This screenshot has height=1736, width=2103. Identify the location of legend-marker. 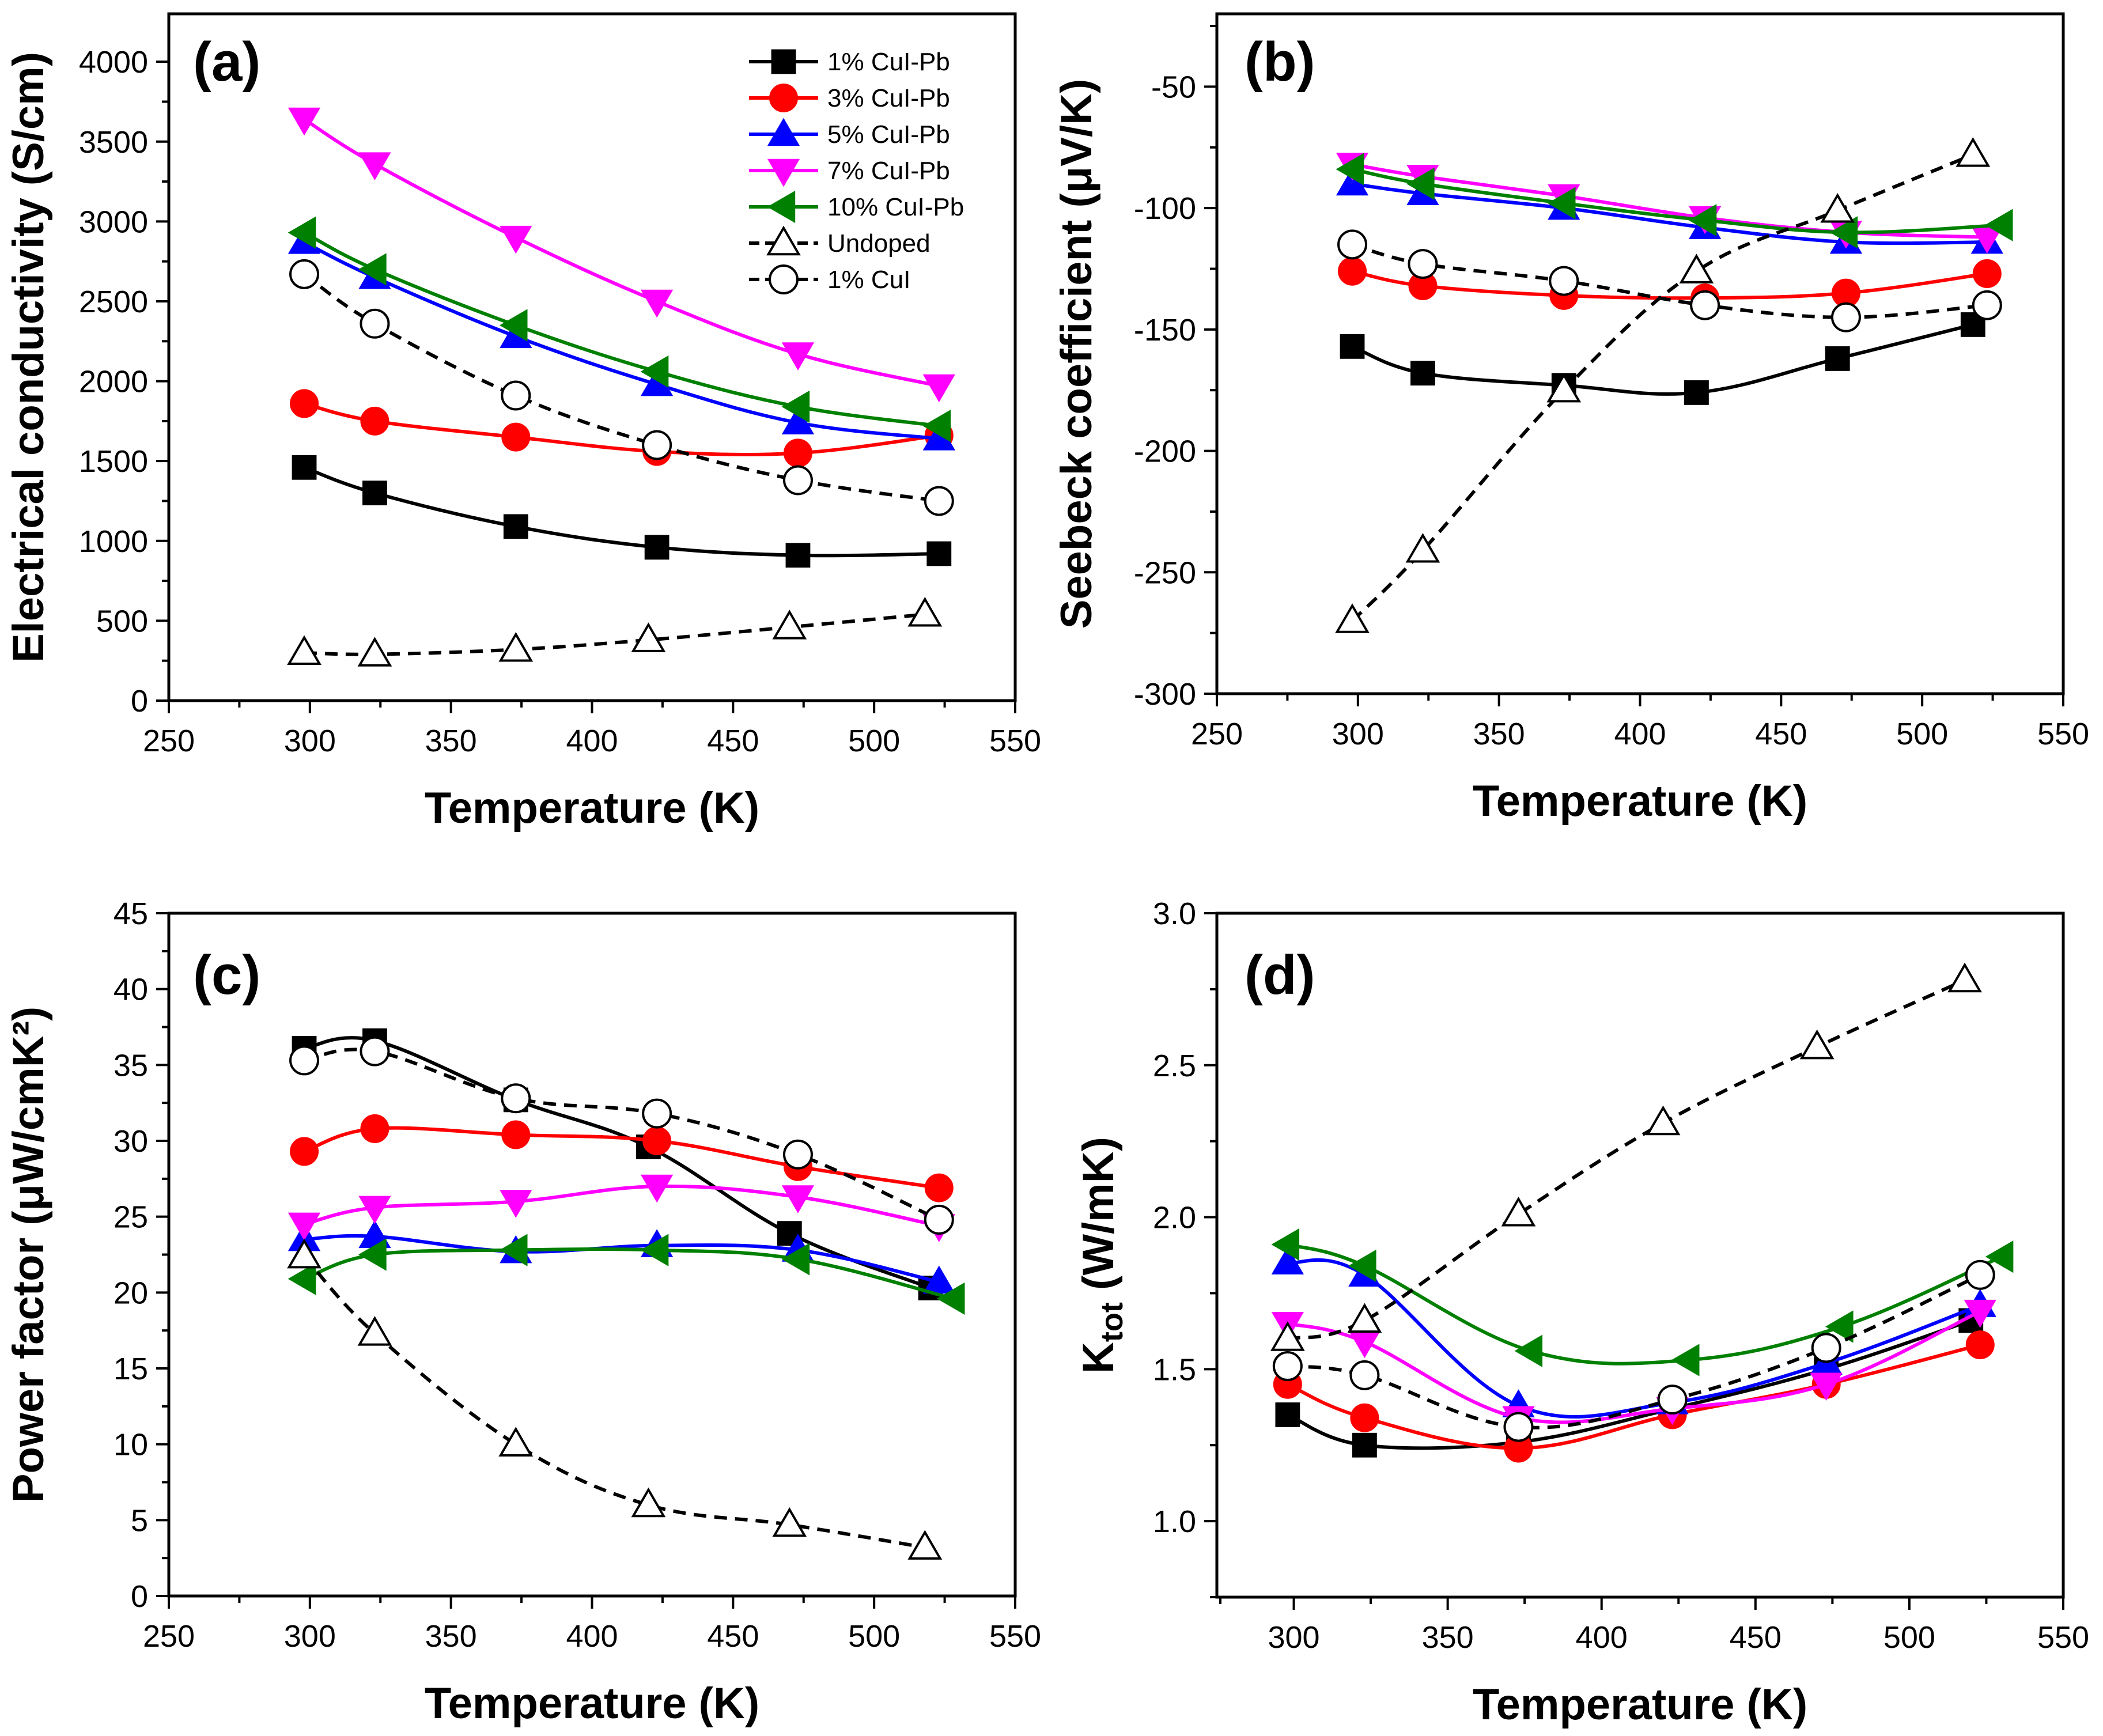
(781, 207).